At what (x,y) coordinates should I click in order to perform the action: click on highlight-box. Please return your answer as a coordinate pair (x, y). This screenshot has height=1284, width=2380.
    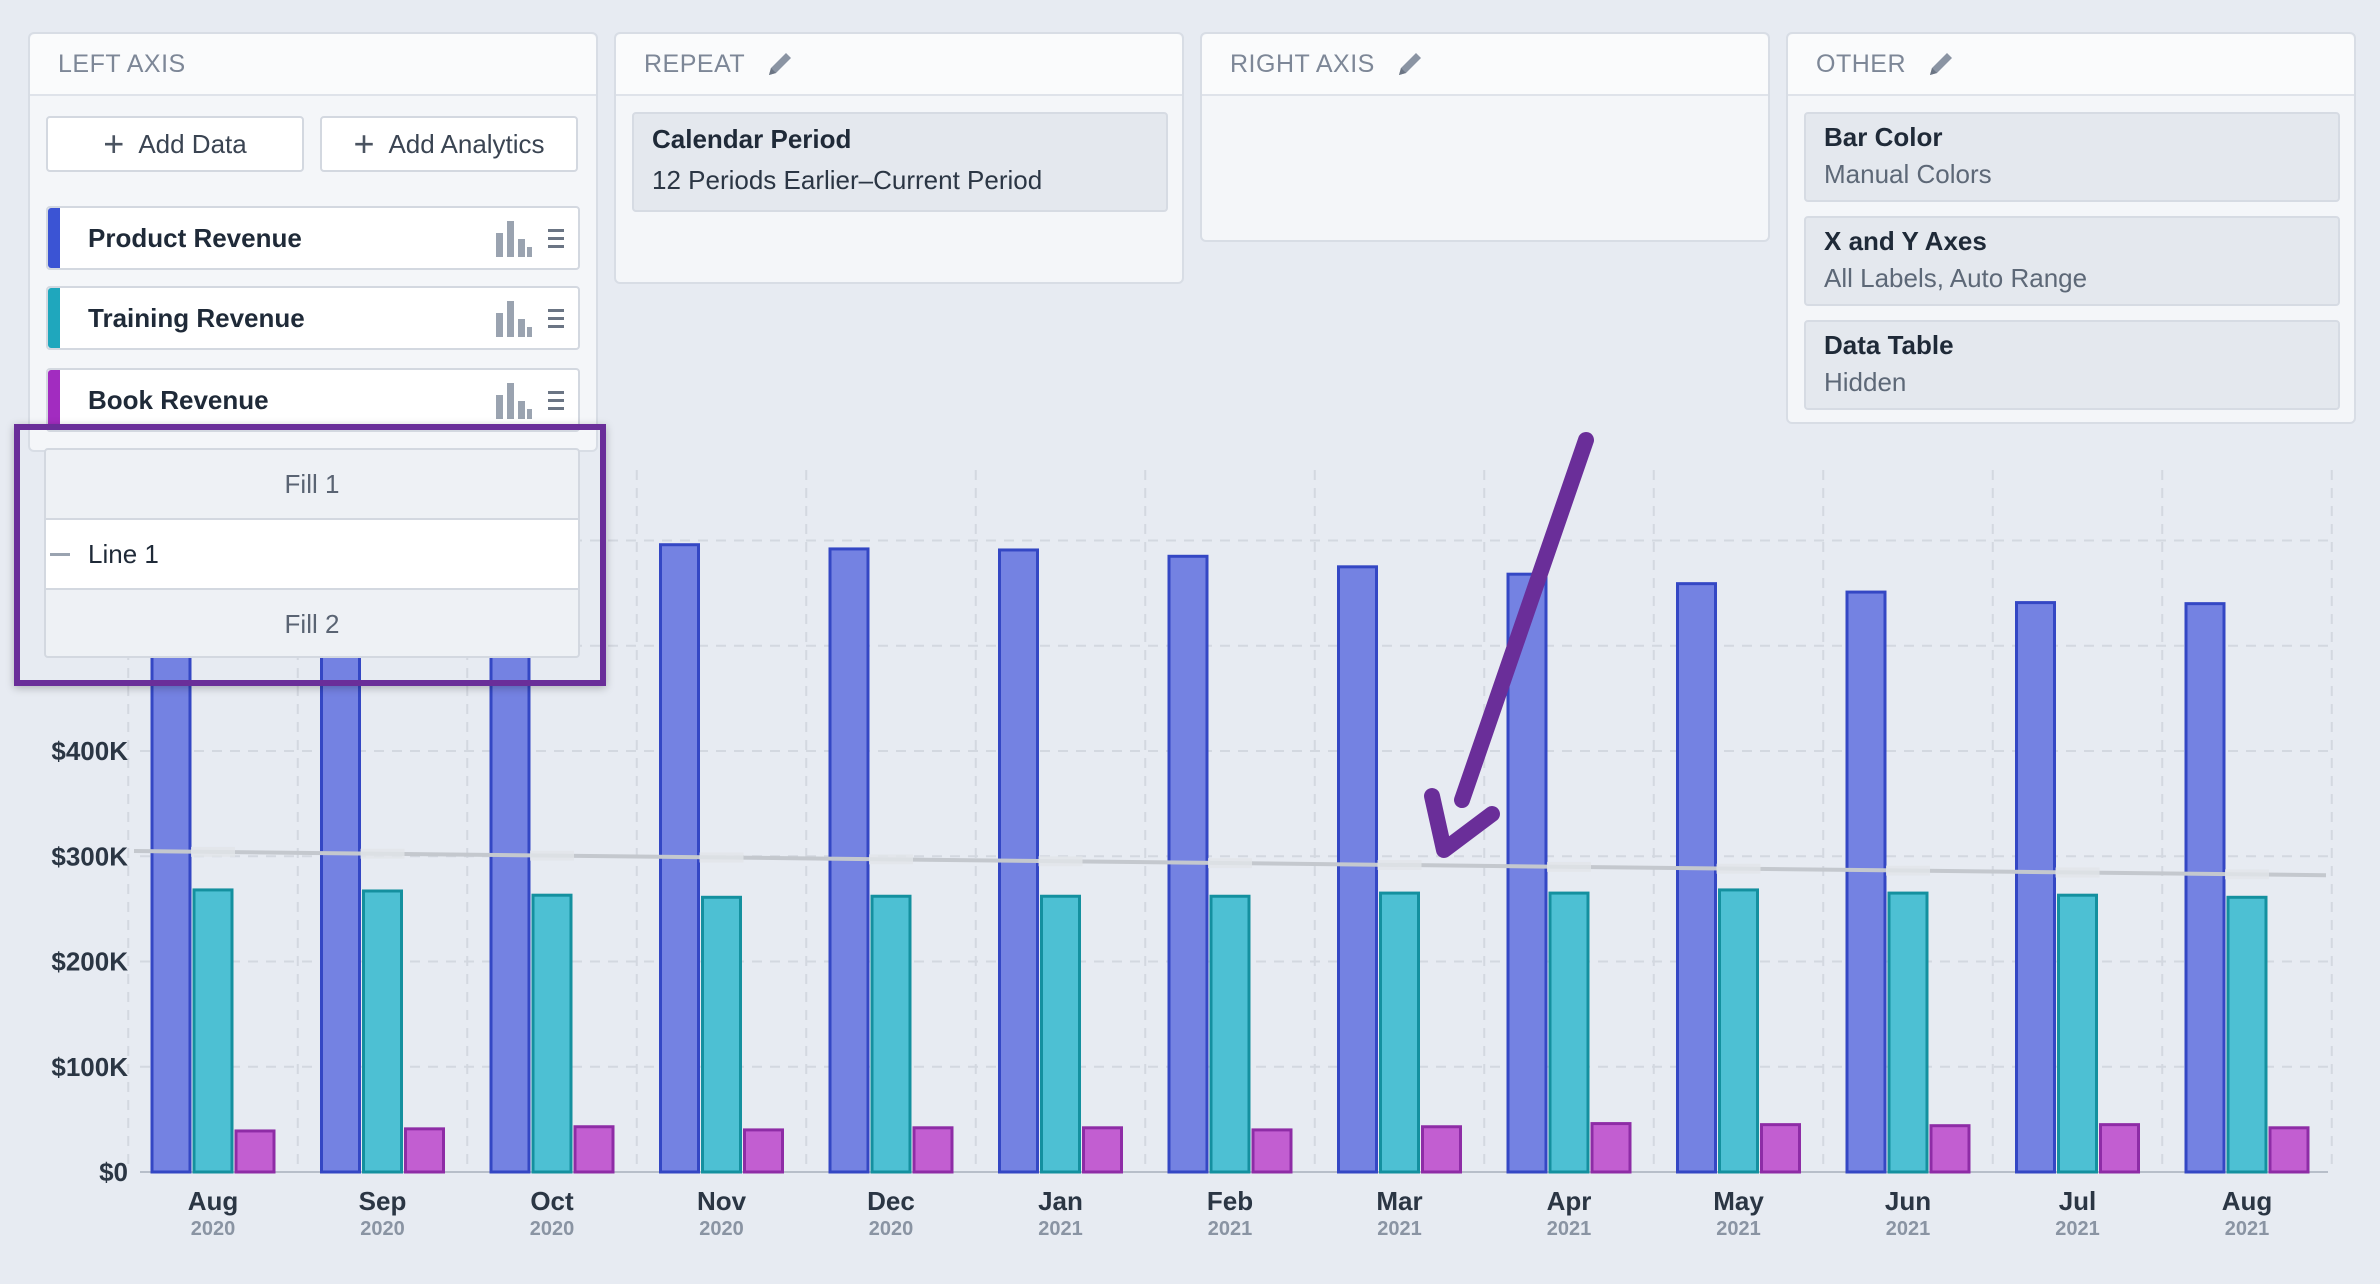
    Looking at the image, I should click on (310, 555).